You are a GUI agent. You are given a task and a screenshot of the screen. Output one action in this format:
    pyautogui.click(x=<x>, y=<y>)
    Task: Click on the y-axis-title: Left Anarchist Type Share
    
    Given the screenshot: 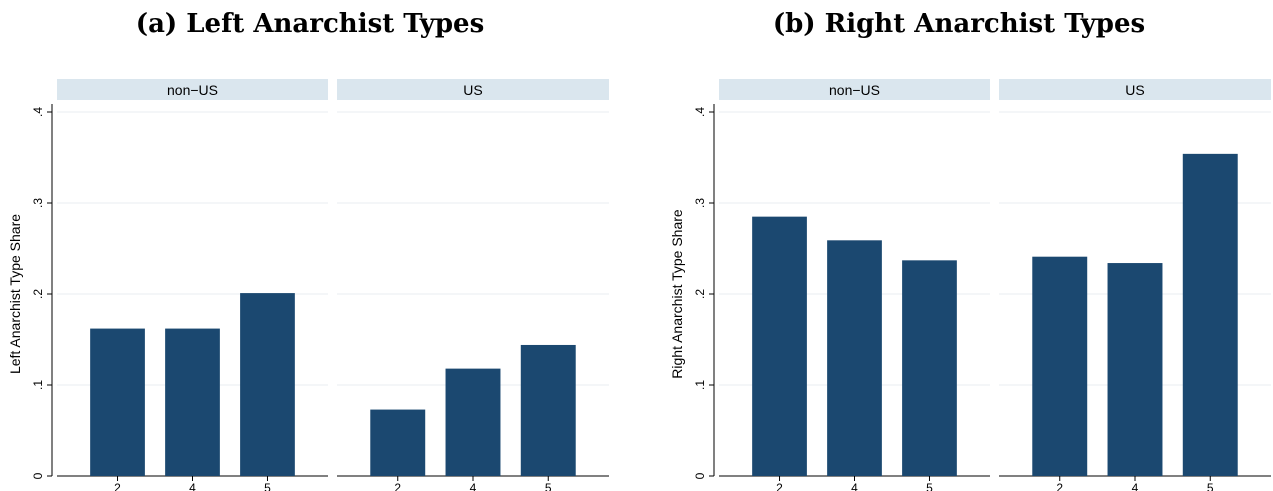 What is the action you would take?
    pyautogui.click(x=15, y=294)
    